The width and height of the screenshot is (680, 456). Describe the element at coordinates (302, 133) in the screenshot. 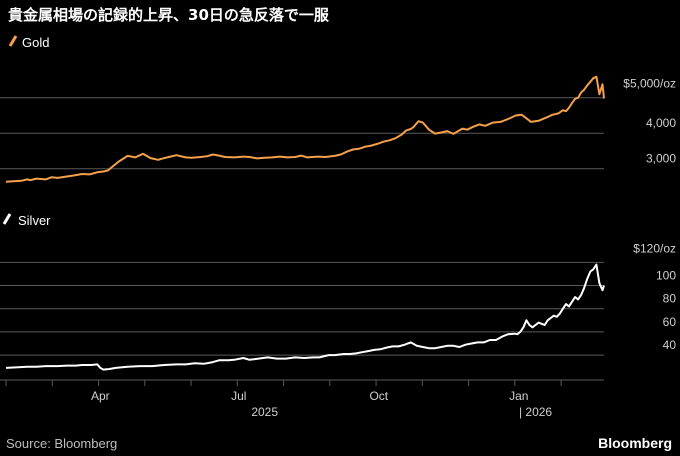

I see `gold-gridlines` at that location.